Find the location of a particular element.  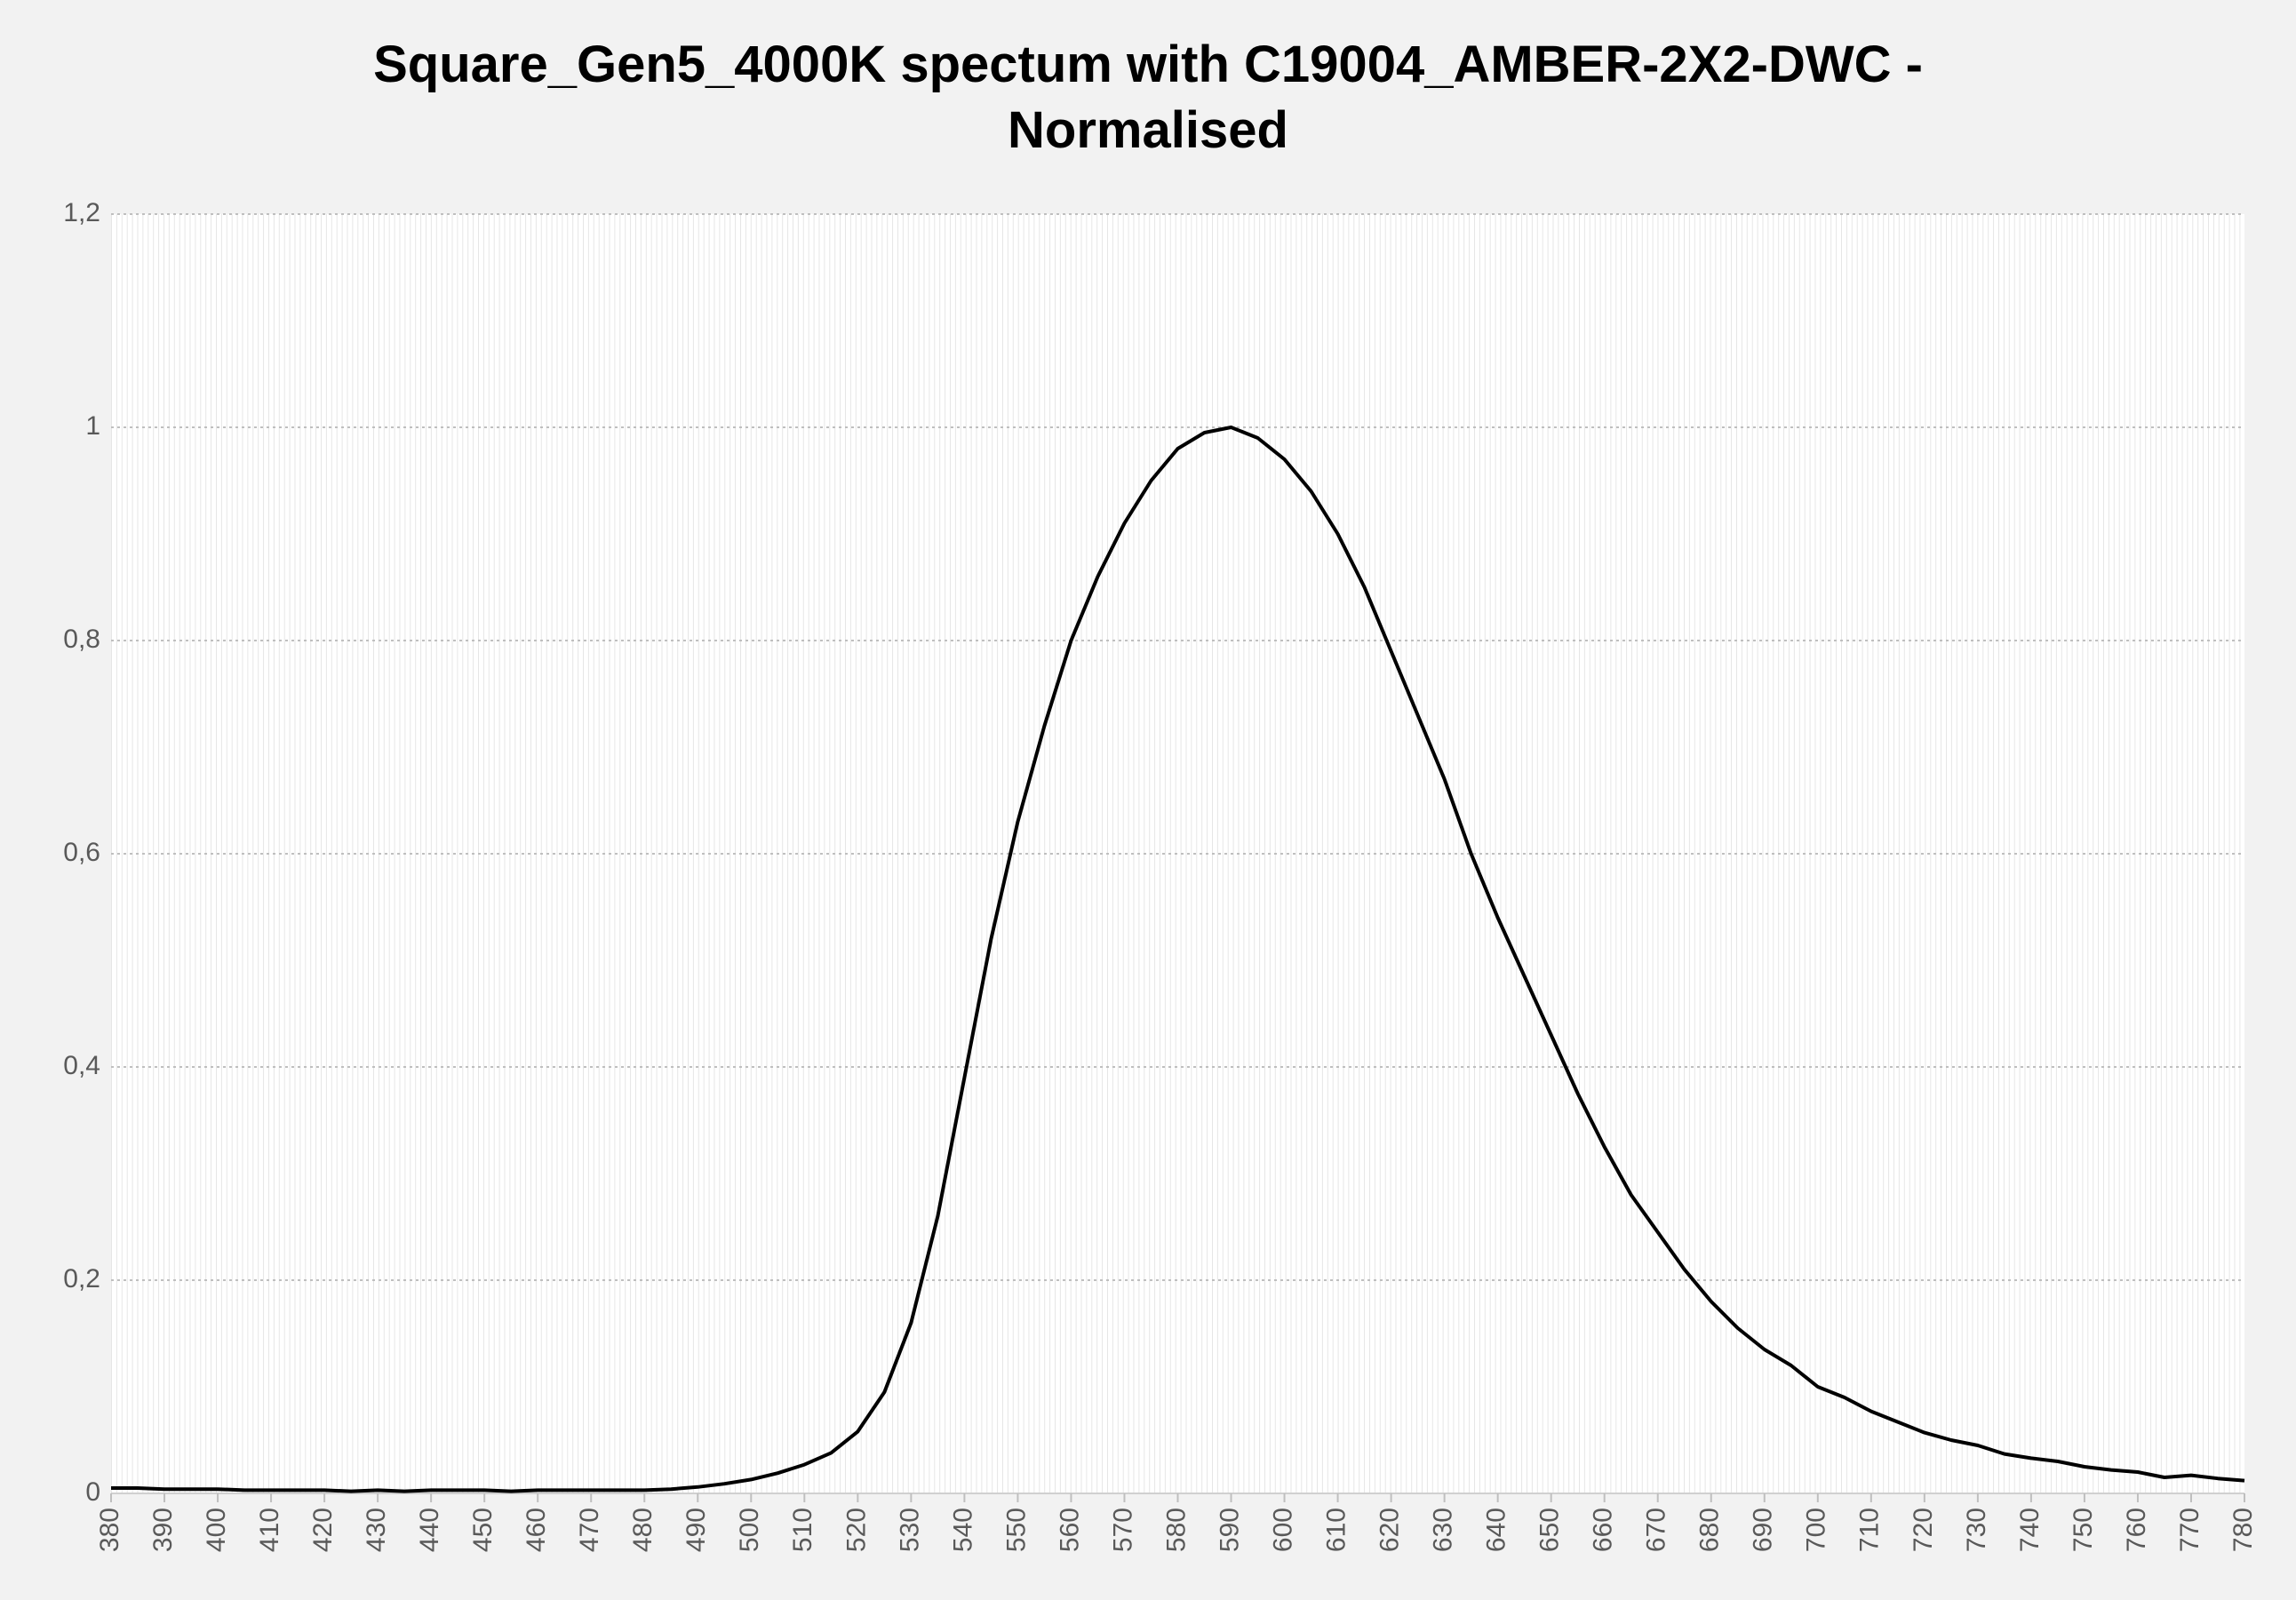

x-tick-label: 380 is located at coordinates (110, 1530).